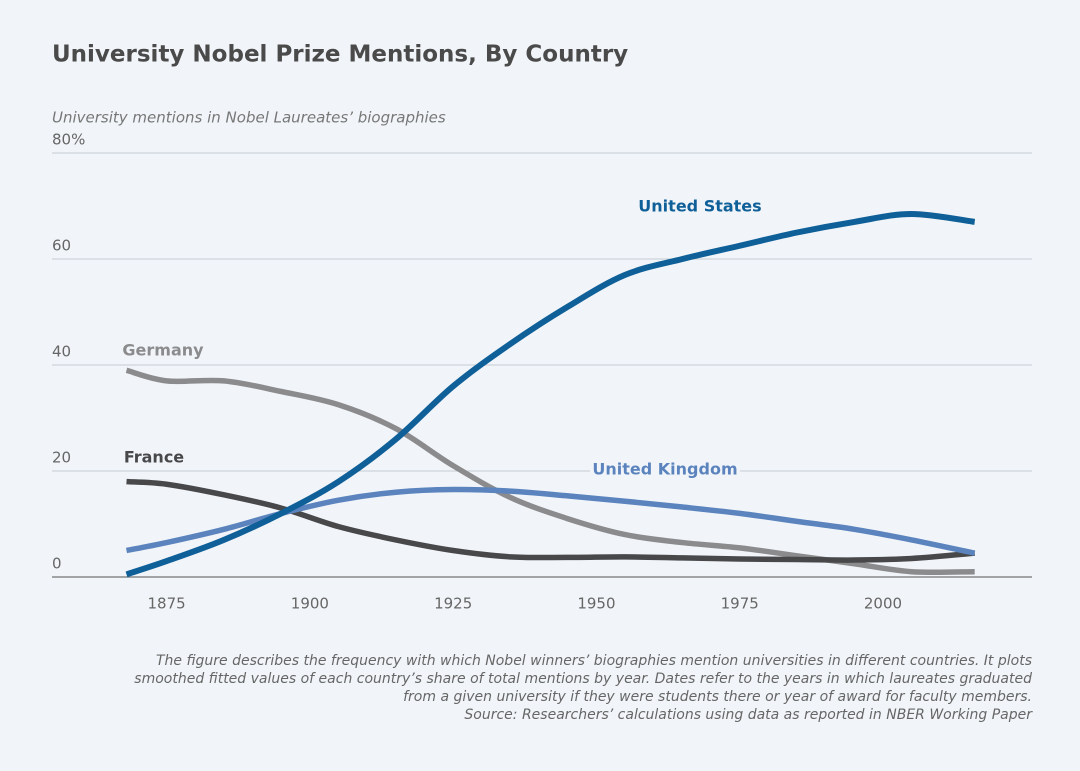  Describe the element at coordinates (61, 246) in the screenshot. I see `y-tick-label: 60` at that location.